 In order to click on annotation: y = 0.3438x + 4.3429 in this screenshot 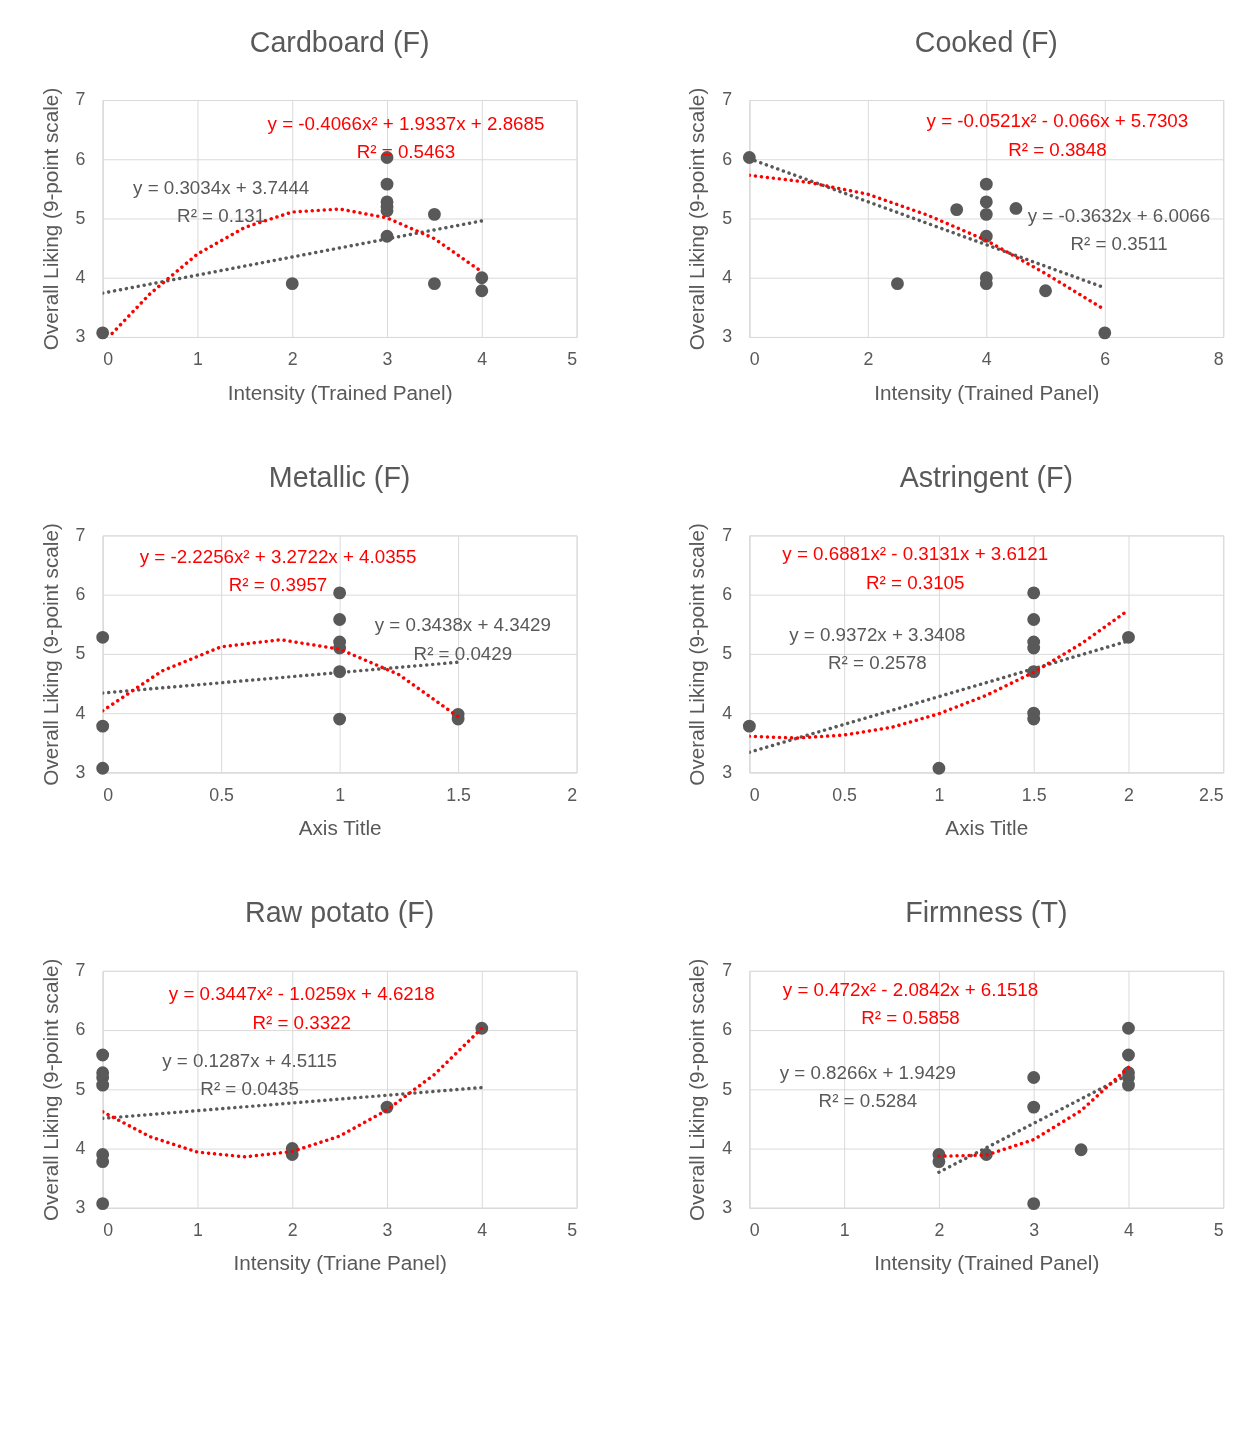, I will do `click(462, 625)`.